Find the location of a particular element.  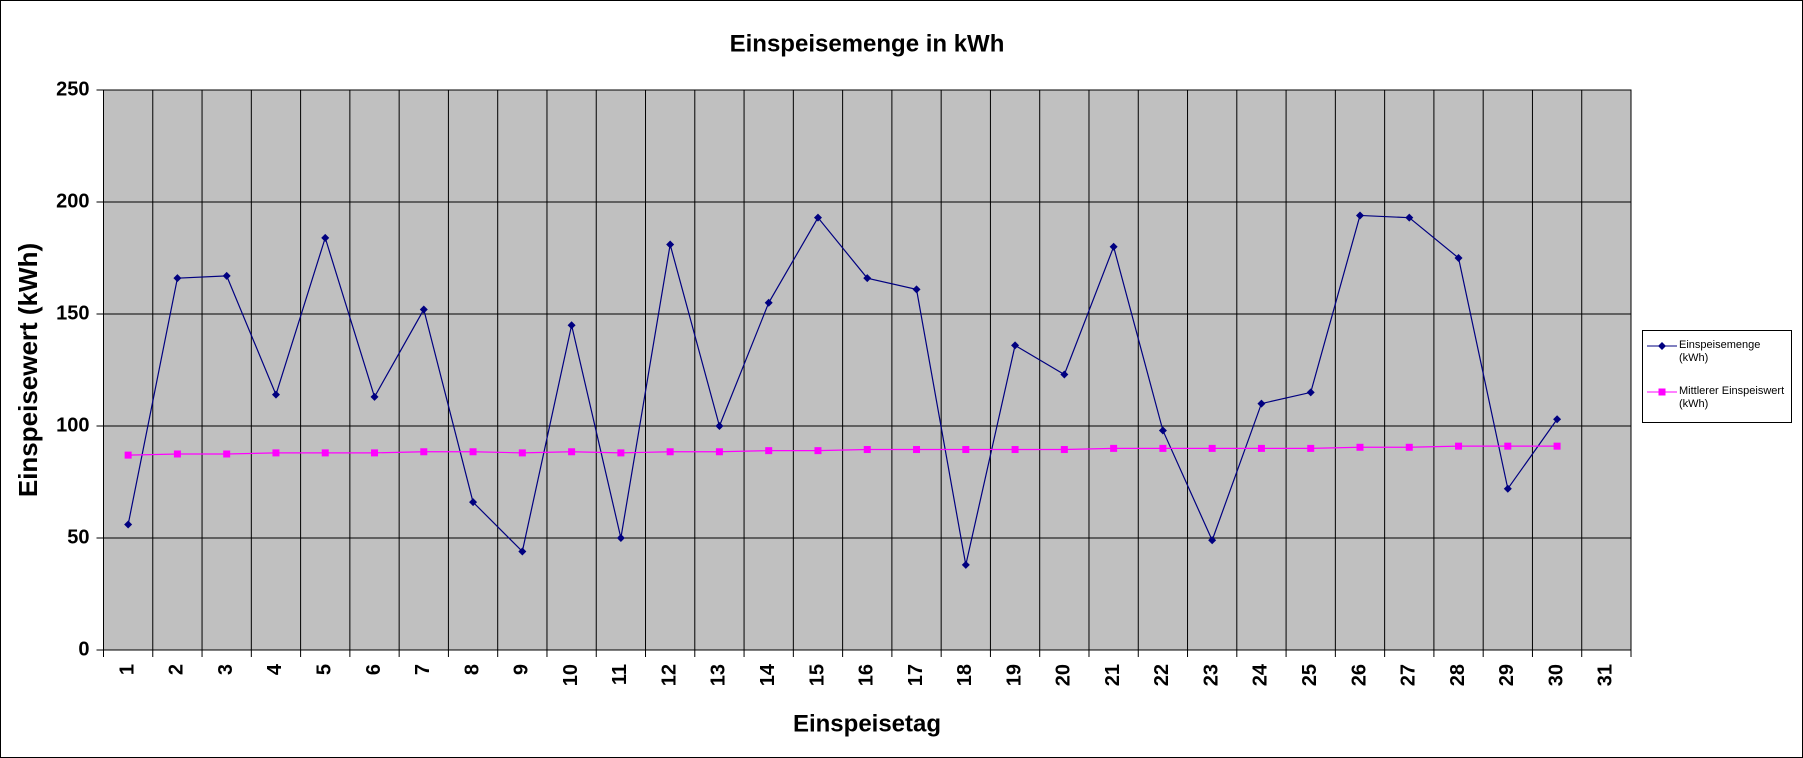

x-tick-label: 30 is located at coordinates (1556, 675).